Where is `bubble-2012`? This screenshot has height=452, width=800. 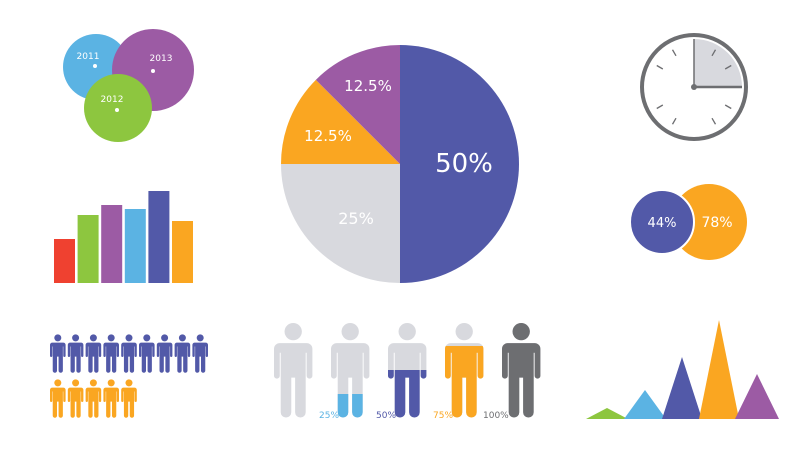 bubble-2012 is located at coordinates (118, 108).